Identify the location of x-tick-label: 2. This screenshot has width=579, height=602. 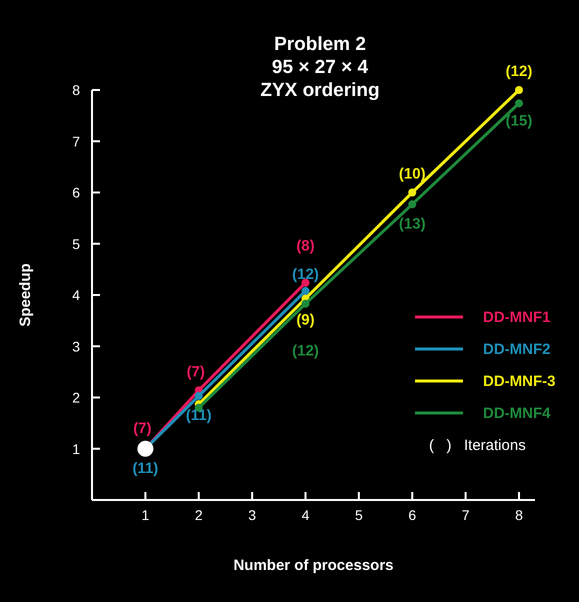
(198, 515).